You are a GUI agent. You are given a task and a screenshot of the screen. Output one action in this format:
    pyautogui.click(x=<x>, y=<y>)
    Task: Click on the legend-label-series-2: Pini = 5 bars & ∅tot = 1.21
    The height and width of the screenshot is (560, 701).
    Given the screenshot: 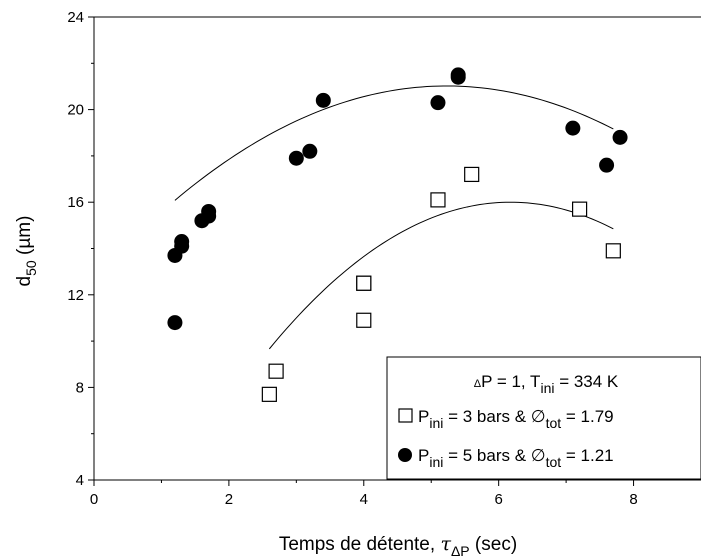 What is the action you would take?
    pyautogui.click(x=516, y=458)
    